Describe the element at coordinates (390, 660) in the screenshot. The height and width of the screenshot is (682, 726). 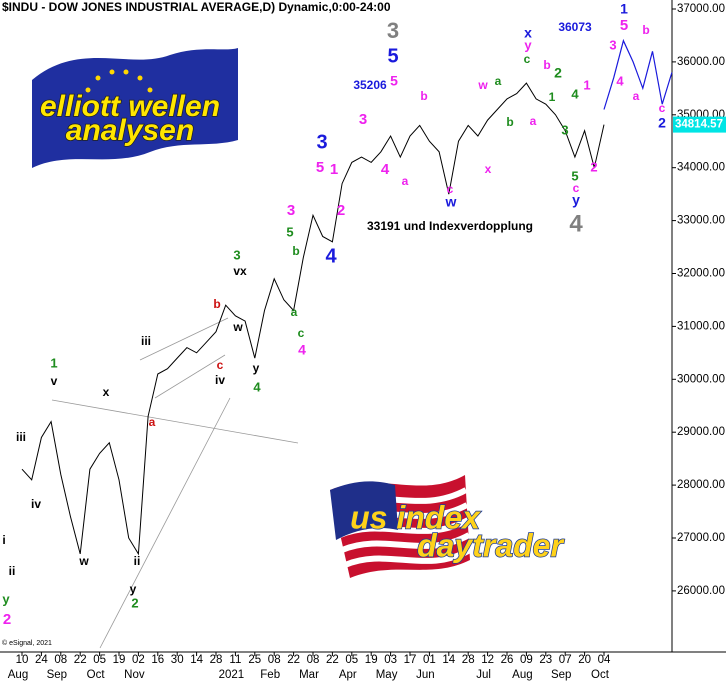
I see `x-tick-label: 03` at that location.